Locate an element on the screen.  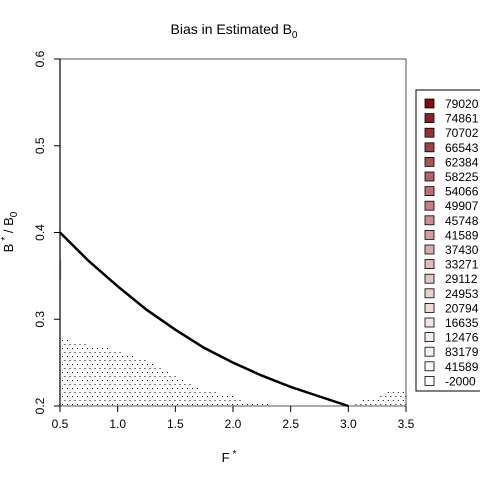
legend-label-1: 74861 is located at coordinates (462, 119).